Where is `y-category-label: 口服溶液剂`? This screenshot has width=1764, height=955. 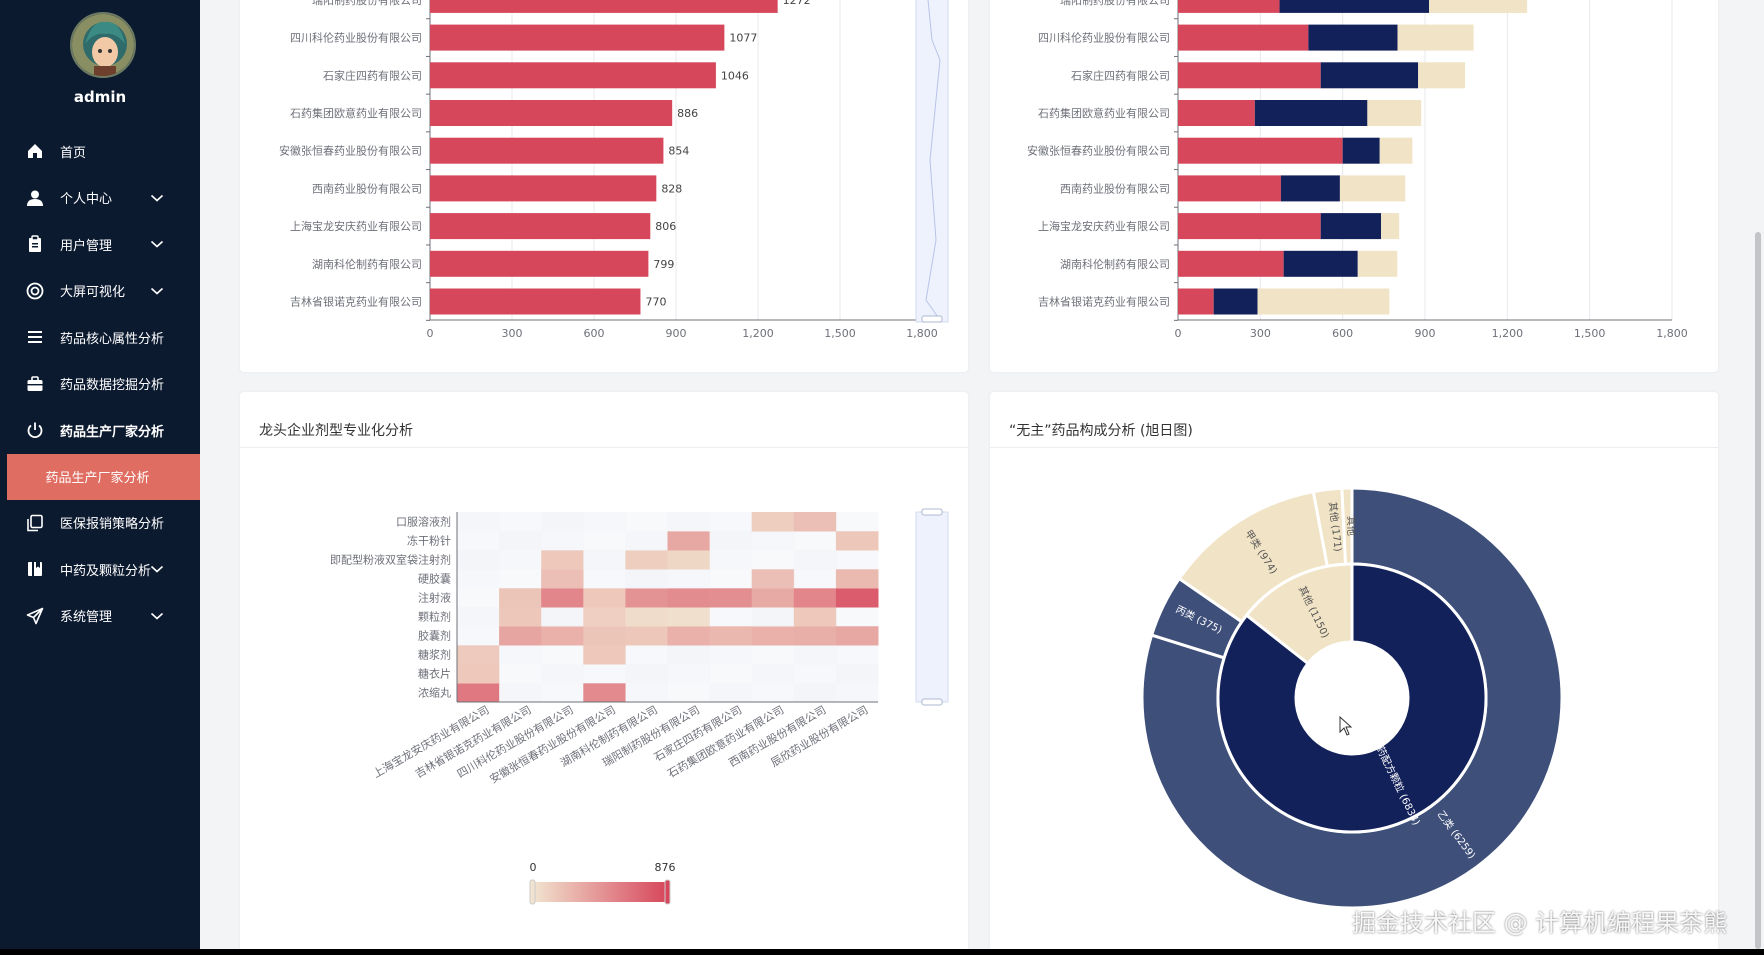
y-category-label: 口服溶液剂 is located at coordinates (423, 522).